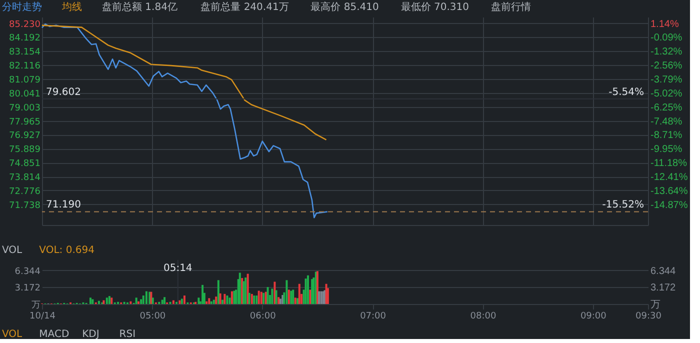 The height and width of the screenshot is (343, 700). What do you see at coordinates (669, 205) in the screenshot?
I see `y2-tick-label: -14.87%` at bounding box center [669, 205].